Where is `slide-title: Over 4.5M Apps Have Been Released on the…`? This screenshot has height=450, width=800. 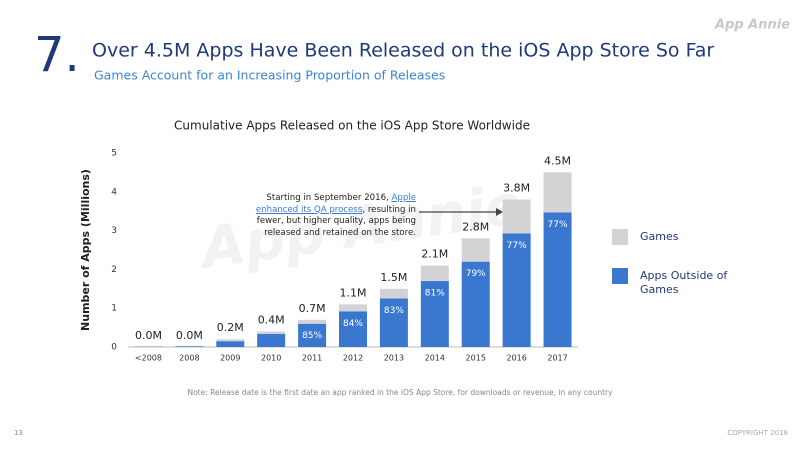
slide-title: Over 4.5M Apps Have Been Released on the… is located at coordinates (403, 51).